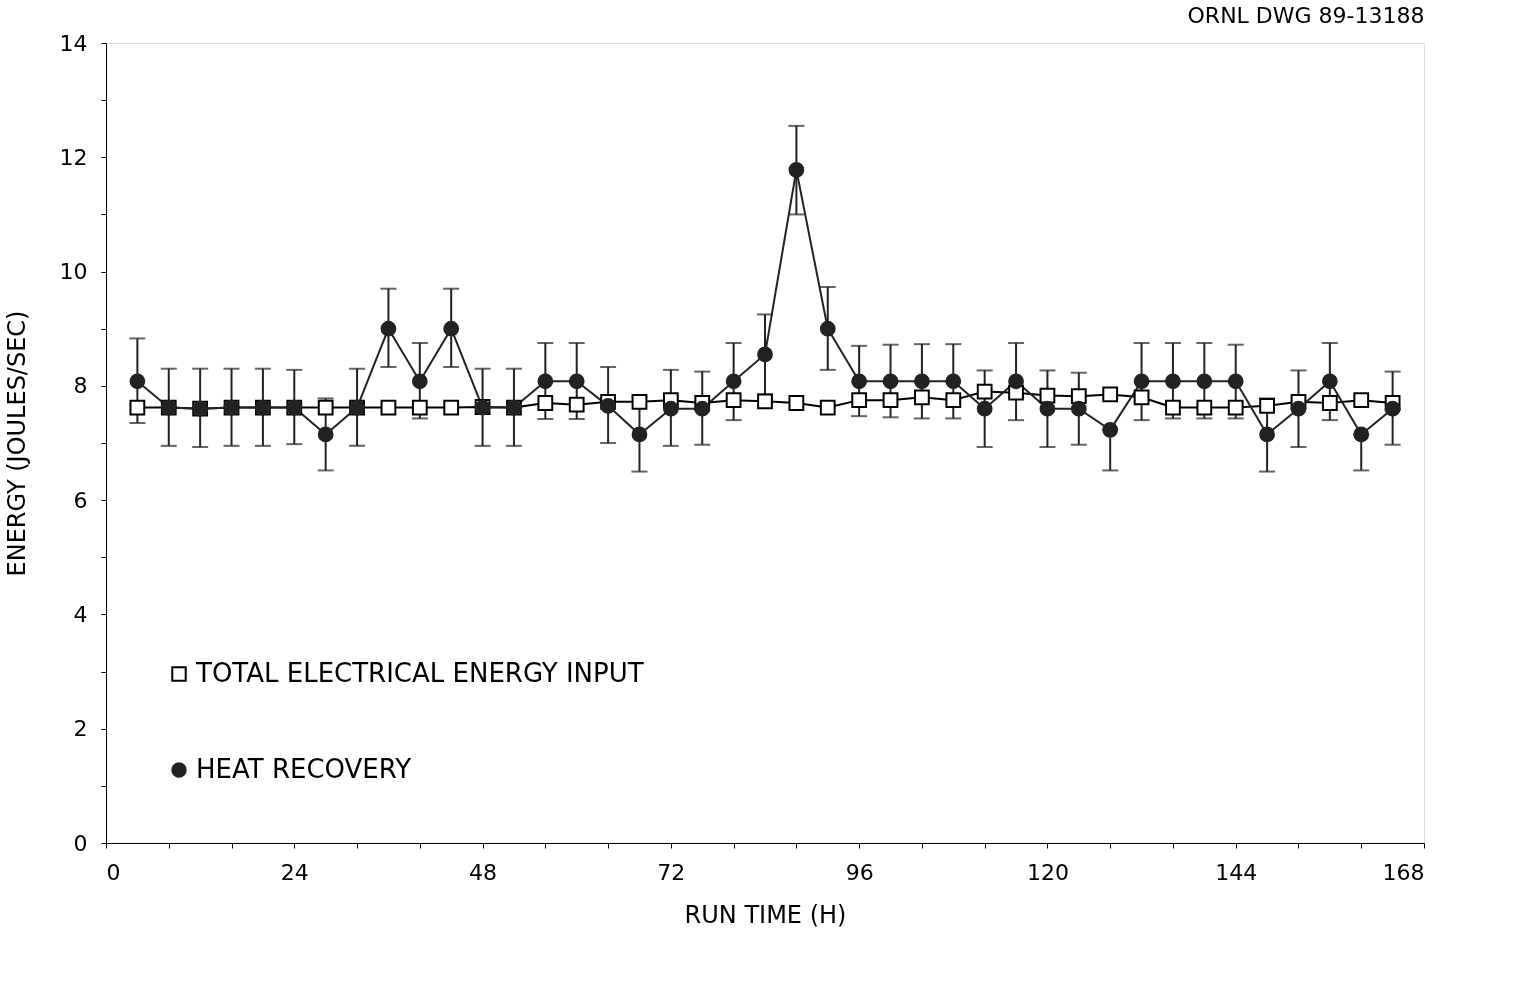 This screenshot has height=981, width=1527. I want to click on x-tick-label: 168, so click(1403, 872).